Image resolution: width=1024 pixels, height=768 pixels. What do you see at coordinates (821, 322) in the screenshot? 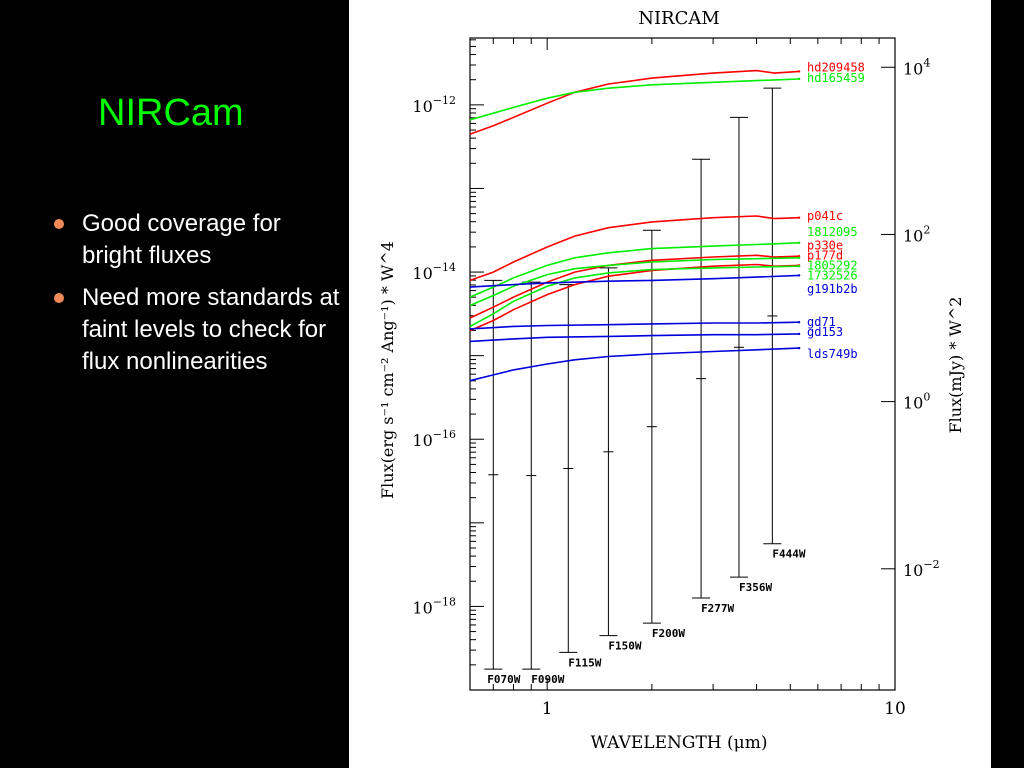
I see `series-label: gd71` at bounding box center [821, 322].